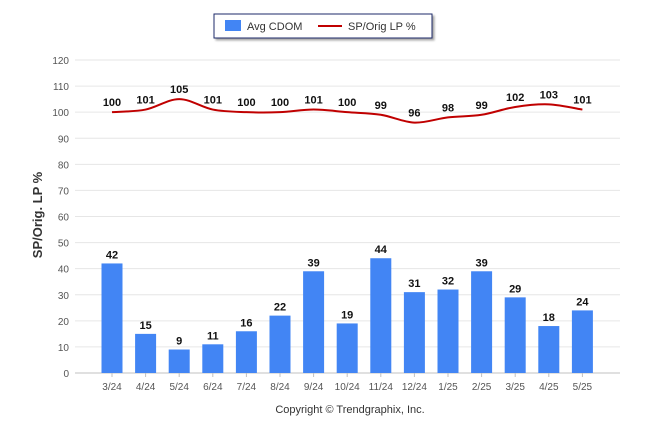  I want to click on legend-label-line: SP/Orig LP %, so click(382, 27).